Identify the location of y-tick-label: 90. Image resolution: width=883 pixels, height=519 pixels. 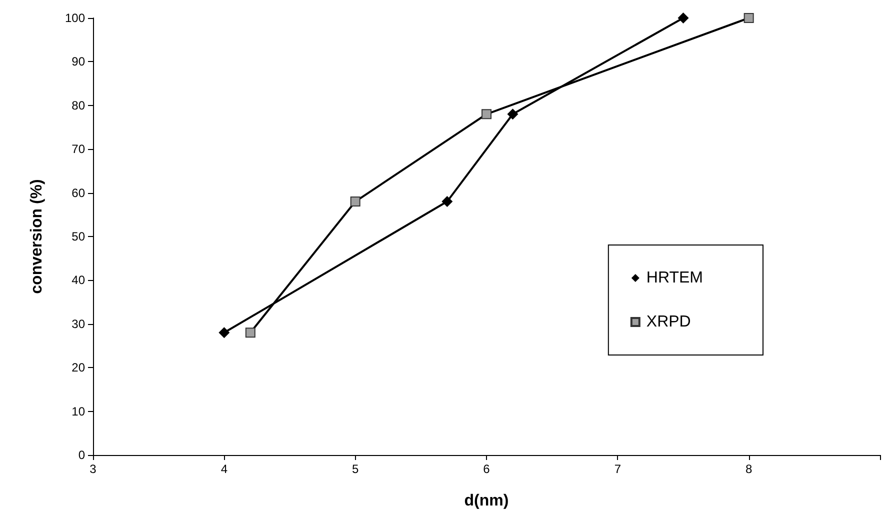
(79, 61).